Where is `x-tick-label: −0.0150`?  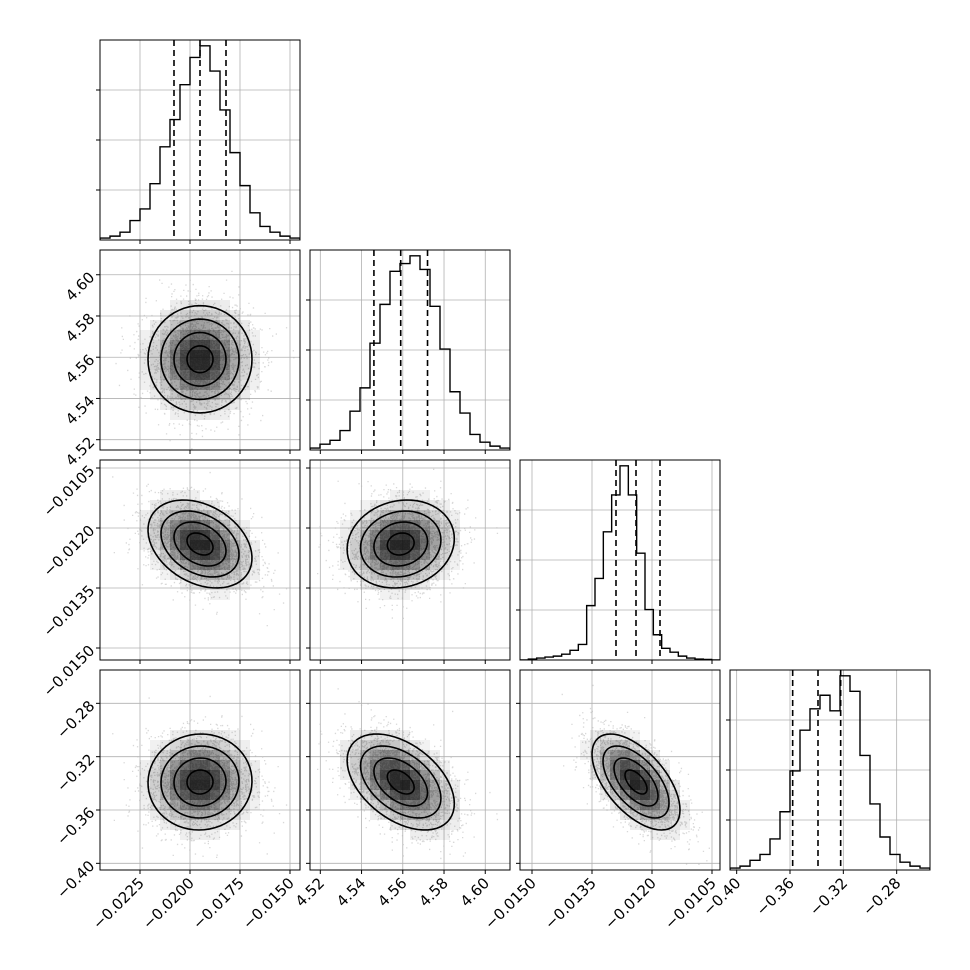 x-tick-label: −0.0150 is located at coordinates (268, 903).